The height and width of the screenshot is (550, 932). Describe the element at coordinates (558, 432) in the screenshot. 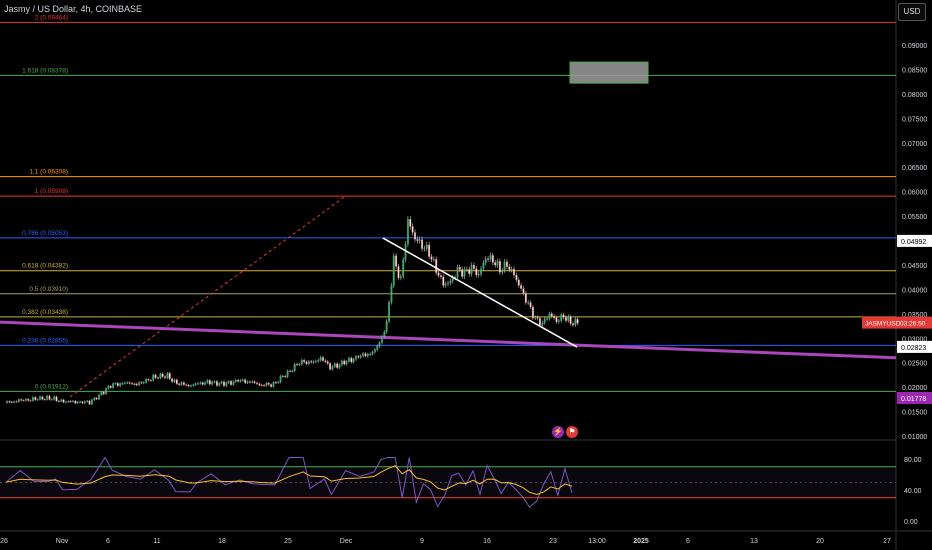

I see `lightning-icon: ⚡` at that location.